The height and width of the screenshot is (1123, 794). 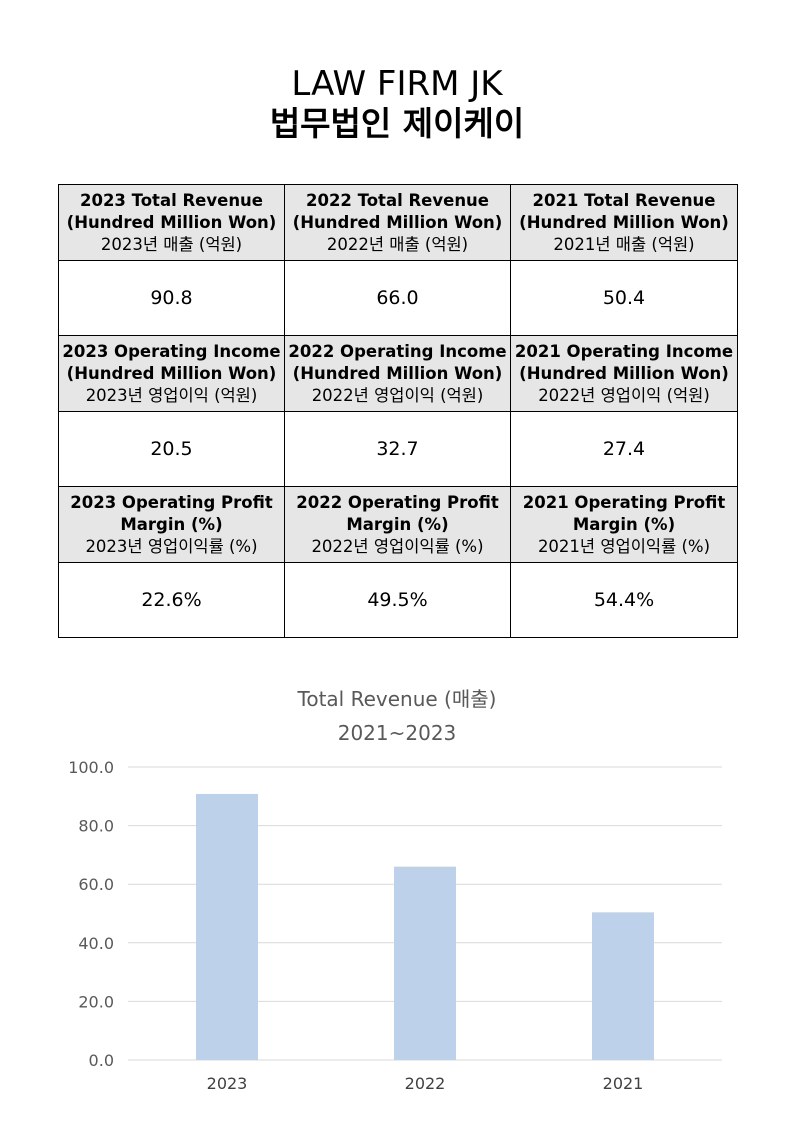 I want to click on y-tick-label: 40.0, so click(x=96, y=943).